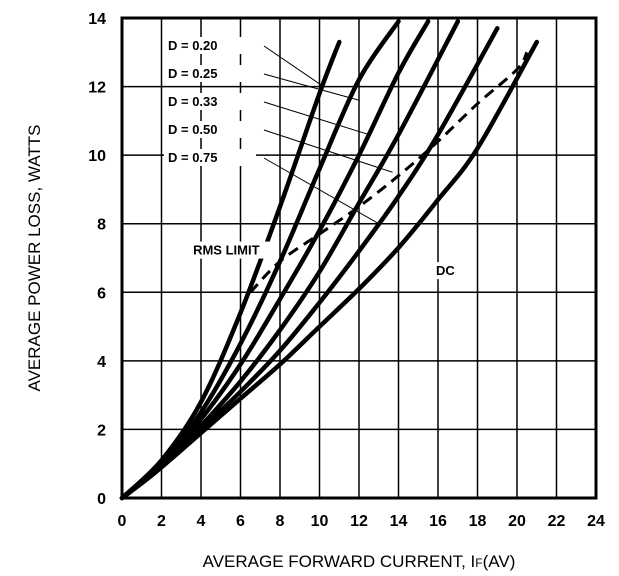  I want to click on x-tick-label-22: 22, so click(557, 521).